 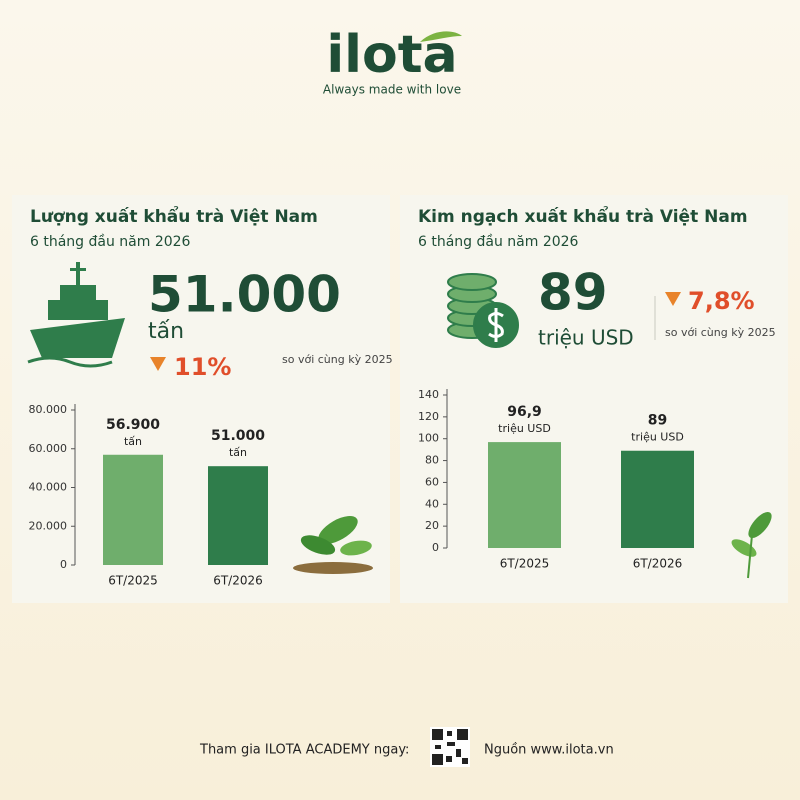 What do you see at coordinates (238, 436) in the screenshot?
I see `value-label: 51.000` at bounding box center [238, 436].